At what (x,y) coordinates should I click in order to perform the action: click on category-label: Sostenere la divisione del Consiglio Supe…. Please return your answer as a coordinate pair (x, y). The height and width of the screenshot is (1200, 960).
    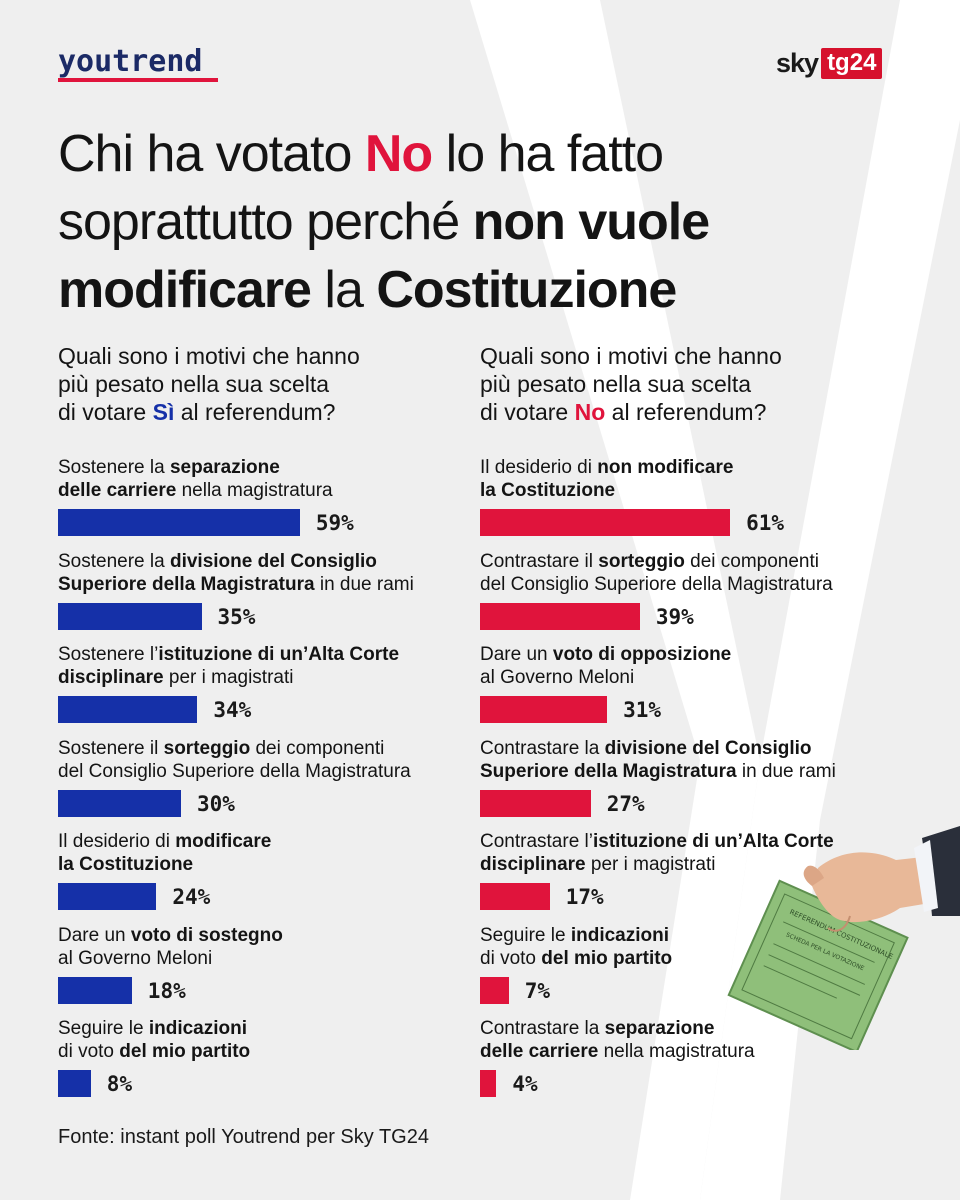
    Looking at the image, I should click on (268, 573).